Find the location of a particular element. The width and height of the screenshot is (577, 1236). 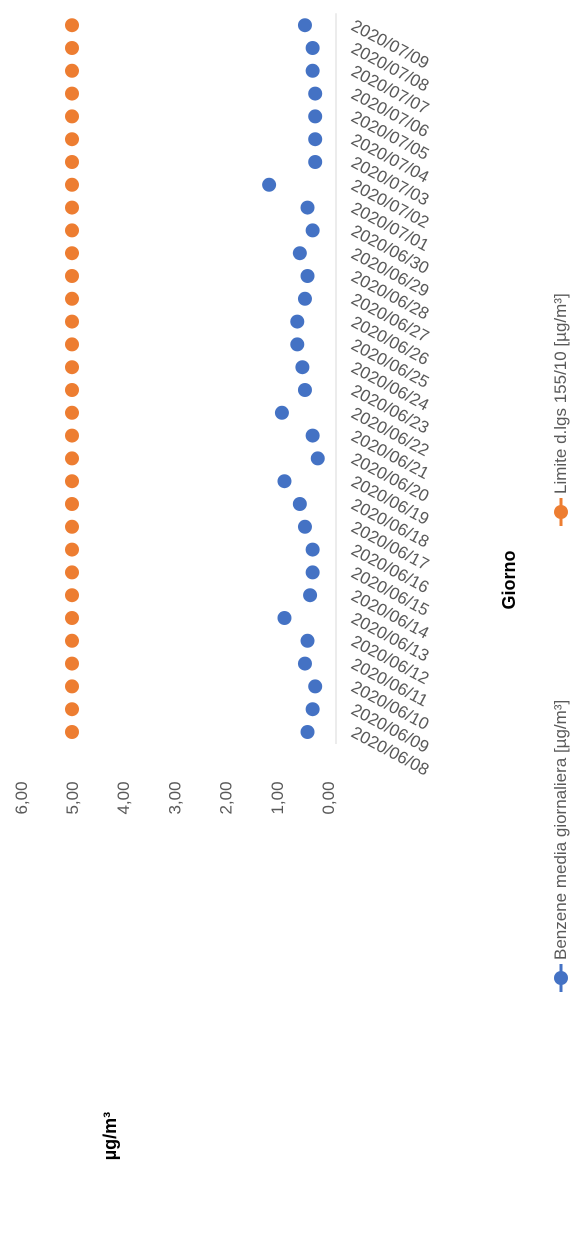

y-tick-label: 2,00 is located at coordinates (226, 797).